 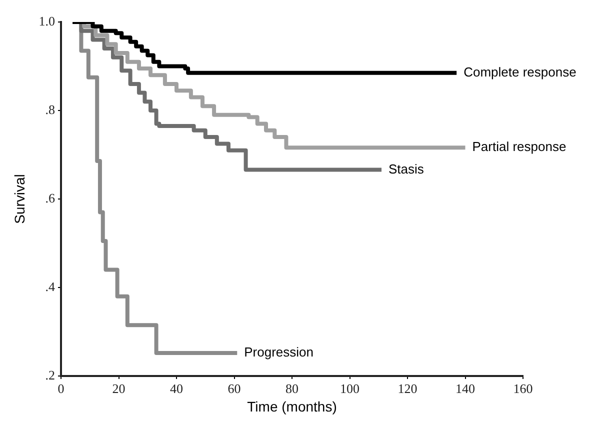 What do you see at coordinates (279, 352) in the screenshot?
I see `series-label: Progression` at bounding box center [279, 352].